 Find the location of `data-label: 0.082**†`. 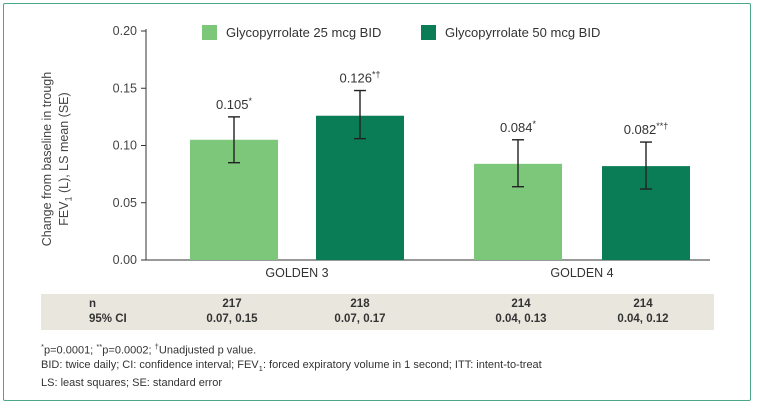

data-label: 0.082**† is located at coordinates (646, 129).